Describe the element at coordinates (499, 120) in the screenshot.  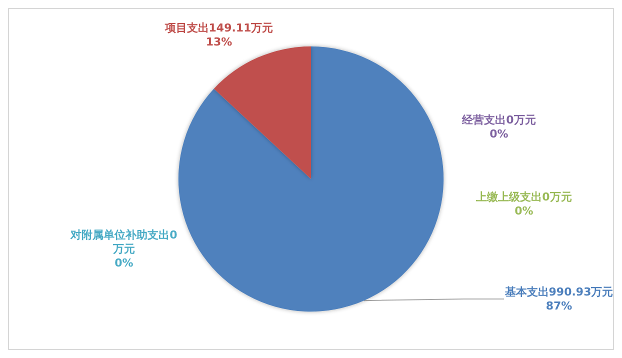
I see `category-label: 经营支出0万元` at that location.